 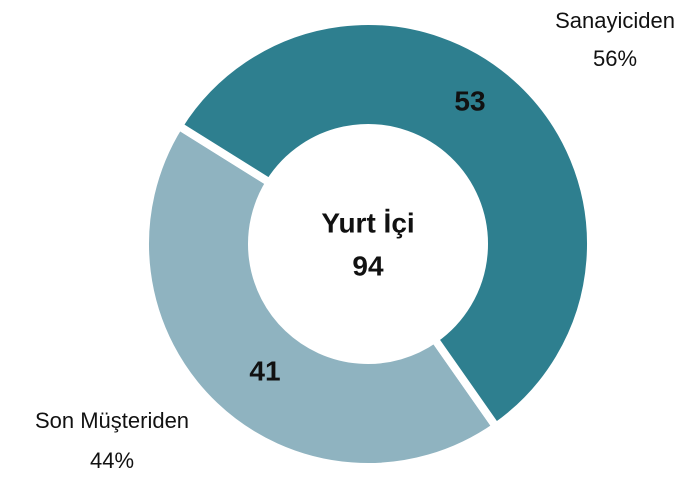 I want to click on category-label: Sanayiciden, so click(x=615, y=20).